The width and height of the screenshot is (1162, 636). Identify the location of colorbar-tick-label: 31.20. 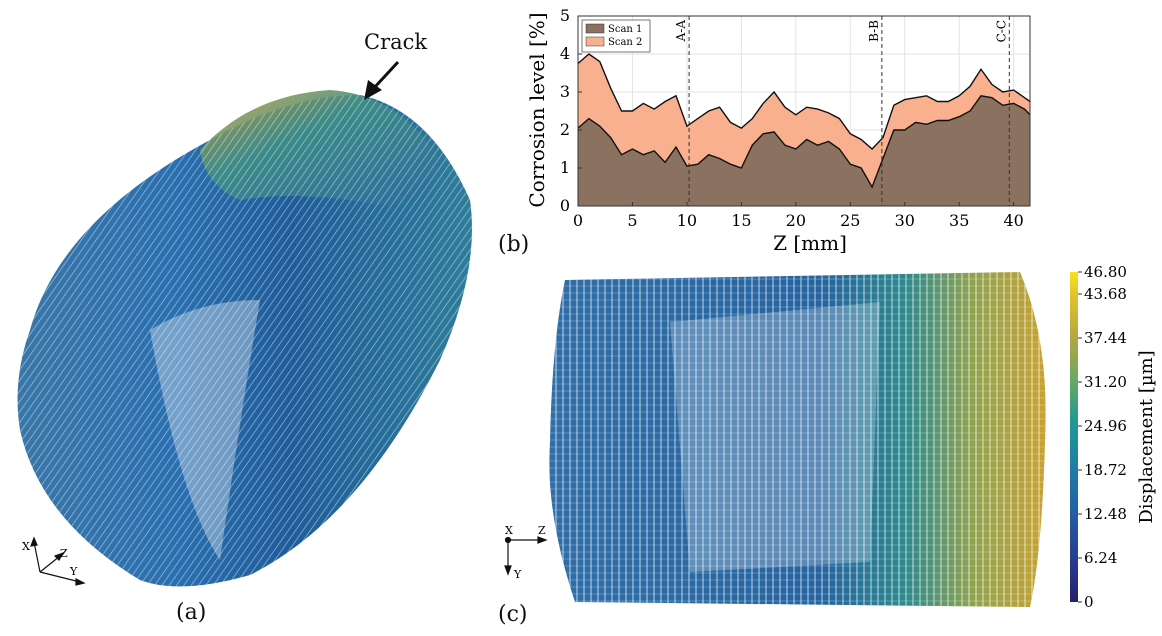
(1105, 382).